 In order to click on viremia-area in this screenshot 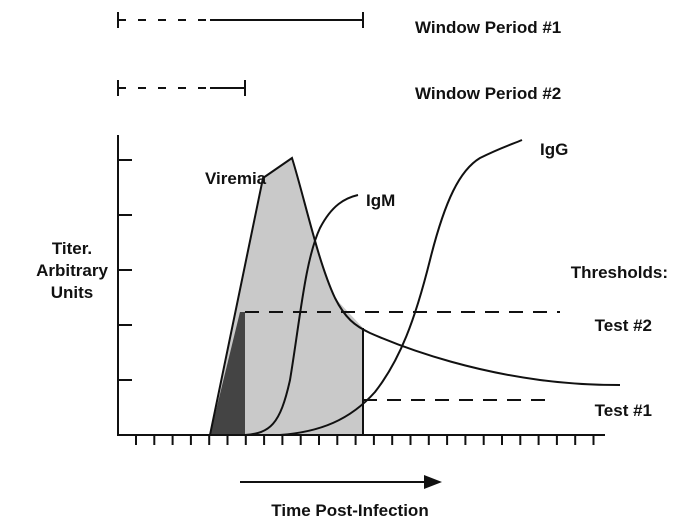, I will do `click(286, 296)`.